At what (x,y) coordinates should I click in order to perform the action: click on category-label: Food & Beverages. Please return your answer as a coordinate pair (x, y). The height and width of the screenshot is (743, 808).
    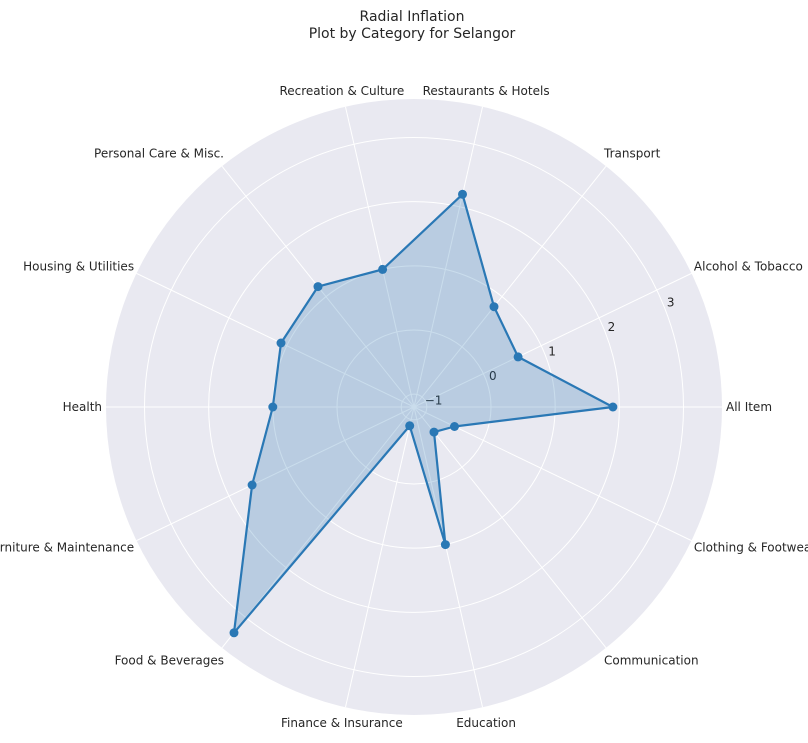
    Looking at the image, I should click on (169, 660).